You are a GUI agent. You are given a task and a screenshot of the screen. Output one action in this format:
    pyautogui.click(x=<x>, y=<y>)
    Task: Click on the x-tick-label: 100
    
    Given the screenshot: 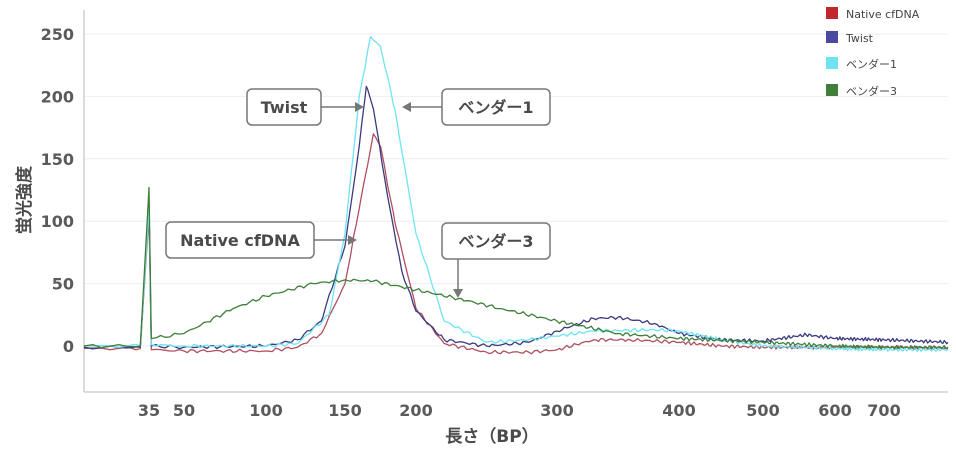 What is the action you would take?
    pyautogui.click(x=265, y=410)
    